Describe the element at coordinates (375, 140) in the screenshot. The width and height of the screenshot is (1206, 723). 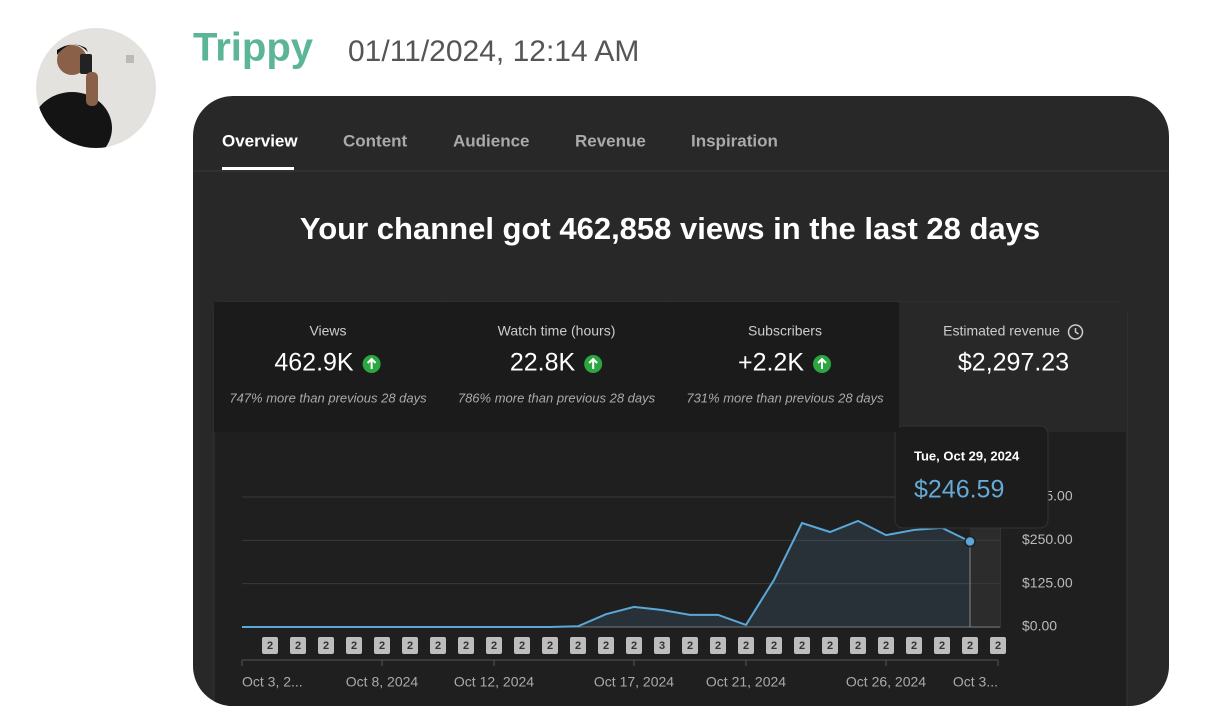
I see `tab: Content` at that location.